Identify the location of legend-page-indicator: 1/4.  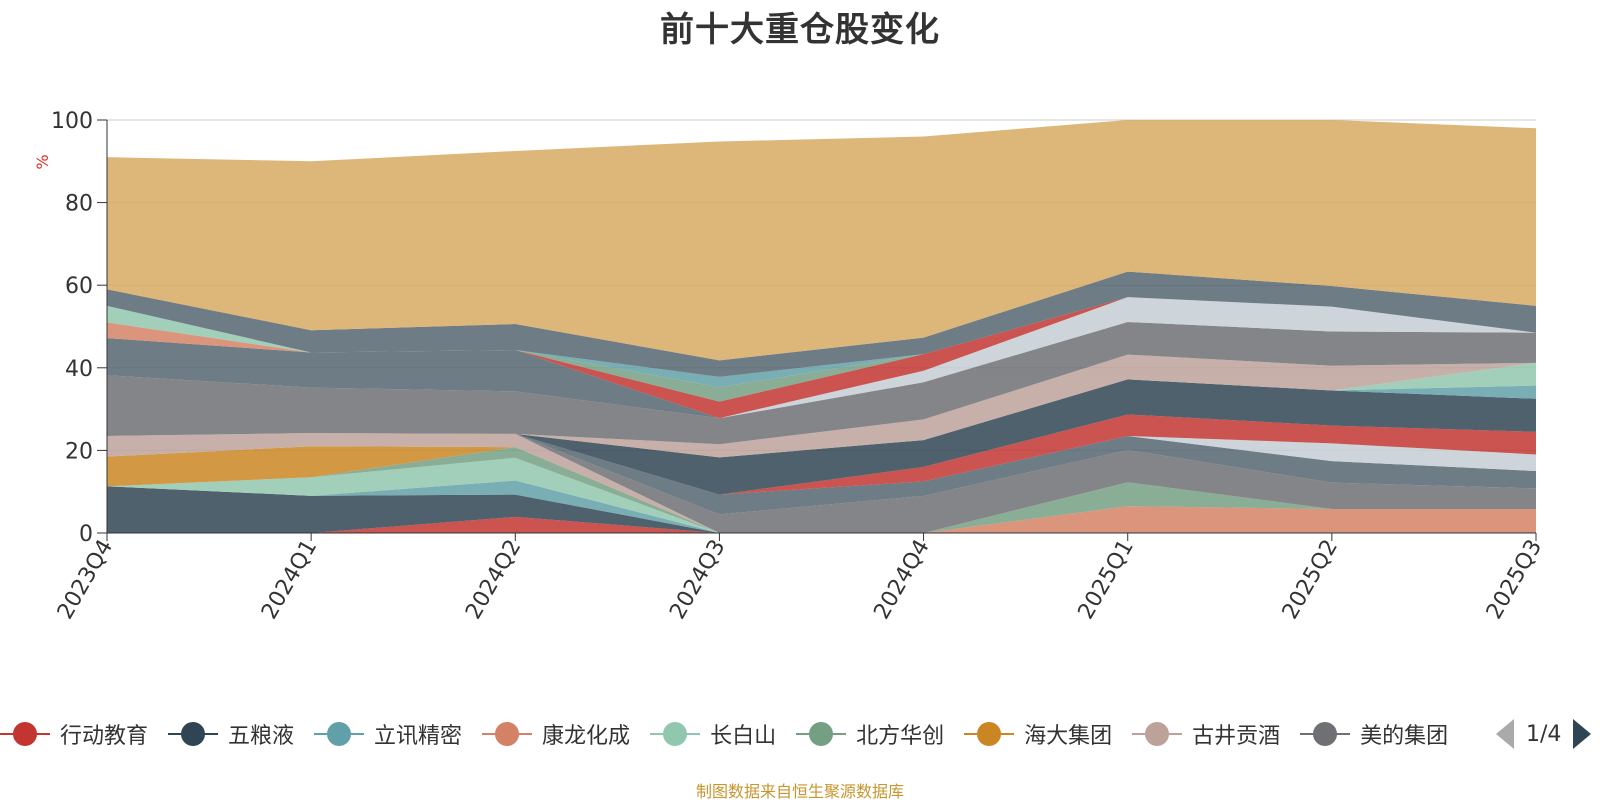
(1544, 734).